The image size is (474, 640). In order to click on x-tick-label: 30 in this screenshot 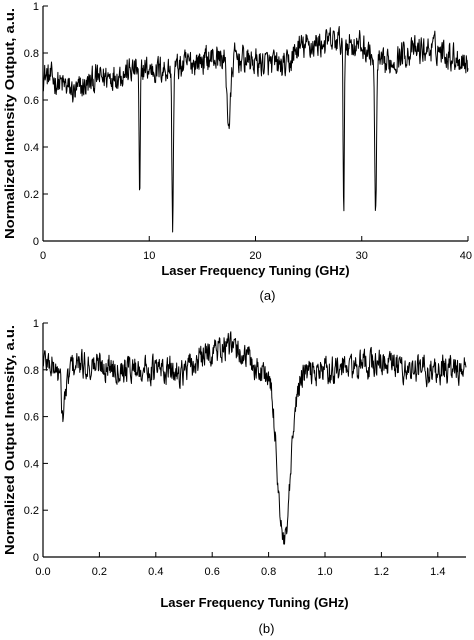, I will do `click(362, 256)`.